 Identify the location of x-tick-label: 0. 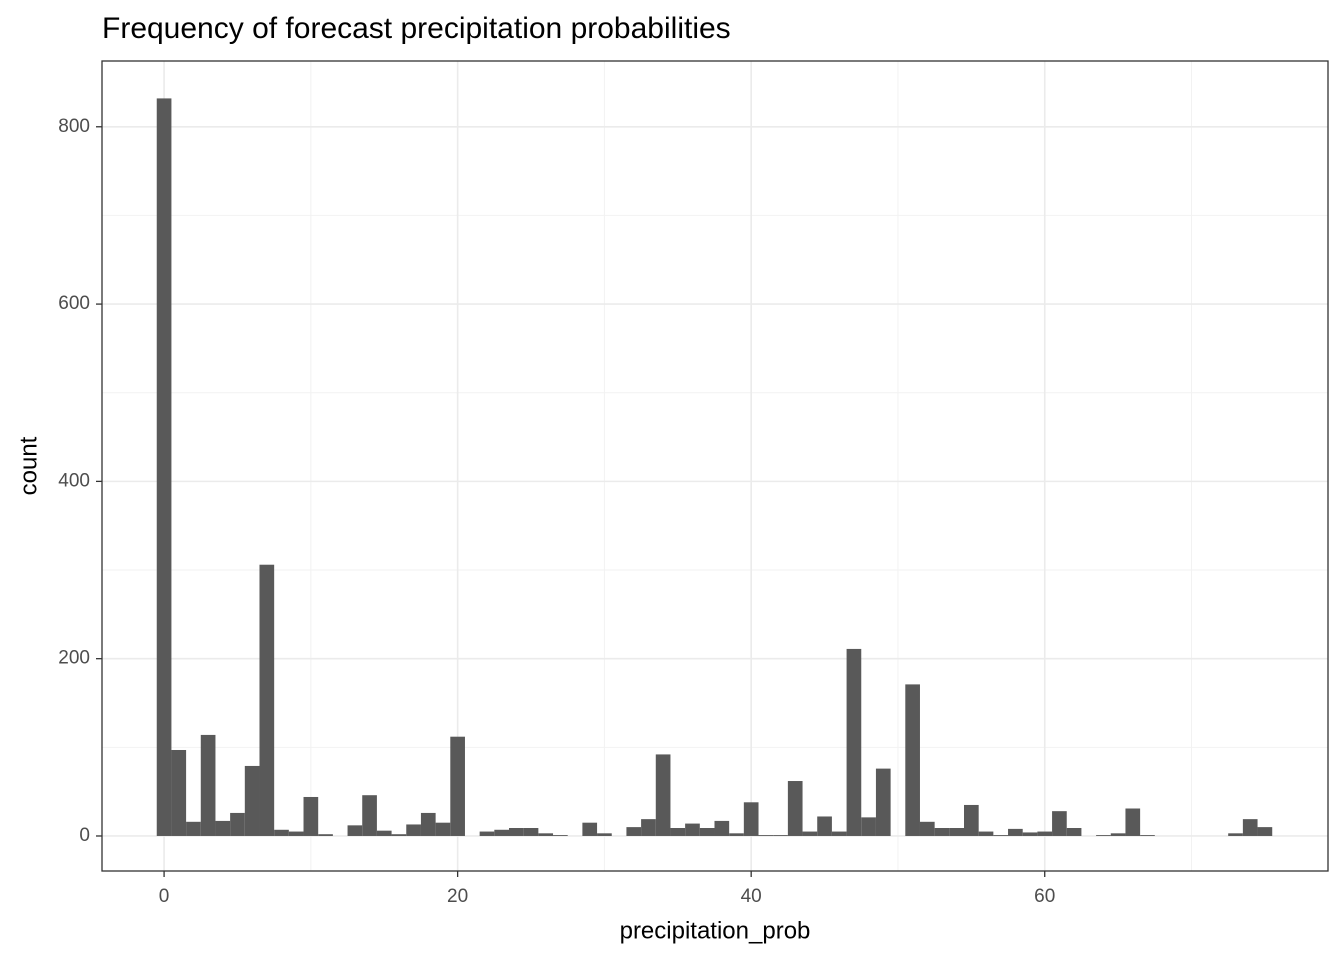
(164, 896).